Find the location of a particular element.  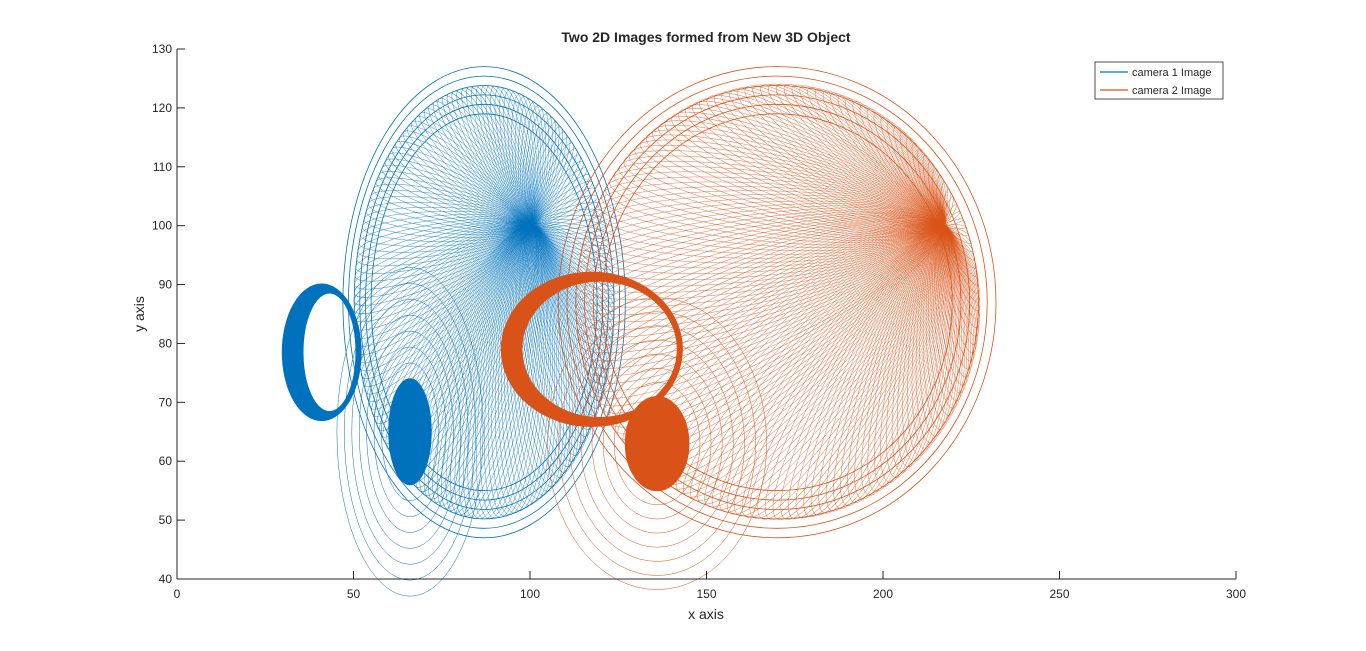

series-2-inner-ring is located at coordinates (657, 443).